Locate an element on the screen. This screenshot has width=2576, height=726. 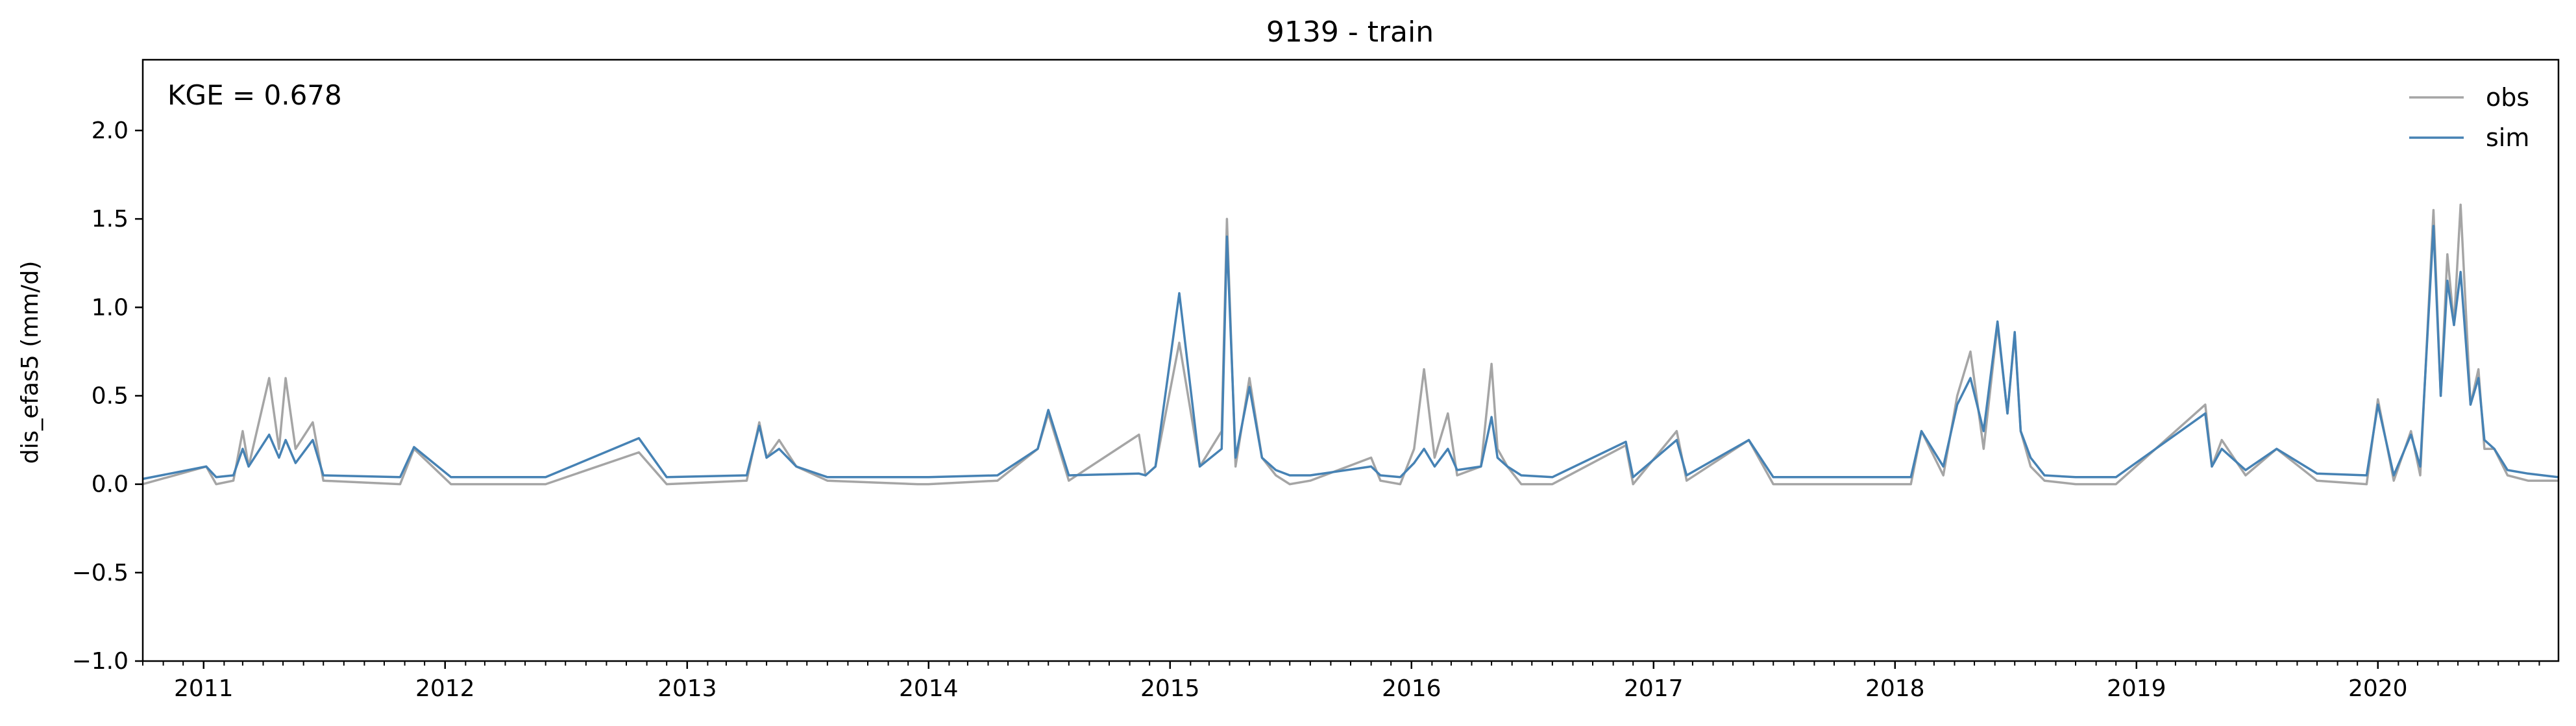
y-tick-label: −0.5 is located at coordinates (100, 573).